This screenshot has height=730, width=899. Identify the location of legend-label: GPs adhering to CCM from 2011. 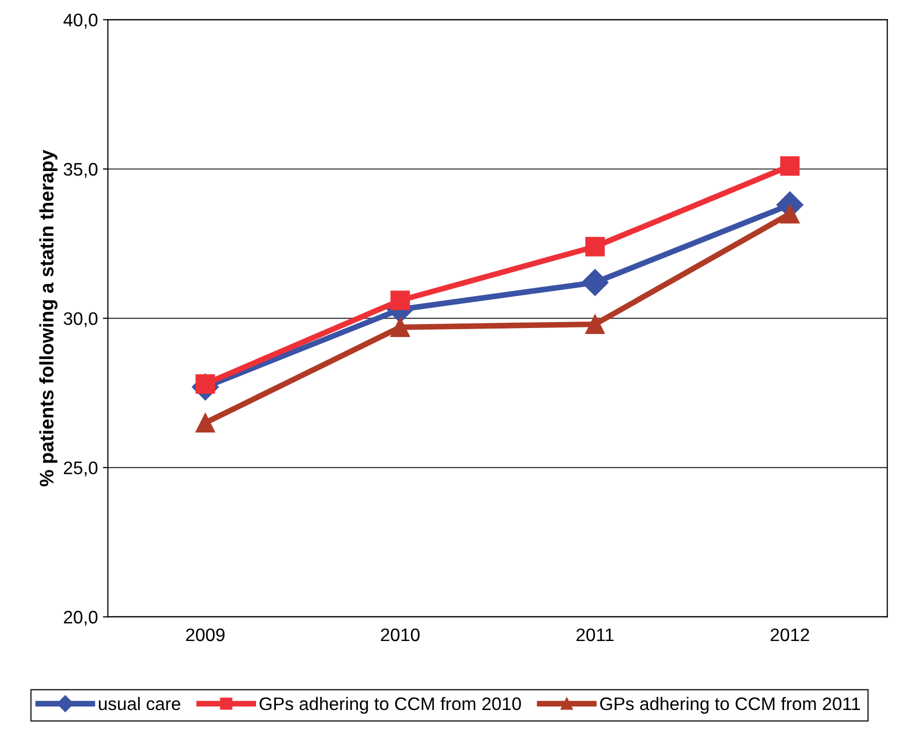
(730, 705).